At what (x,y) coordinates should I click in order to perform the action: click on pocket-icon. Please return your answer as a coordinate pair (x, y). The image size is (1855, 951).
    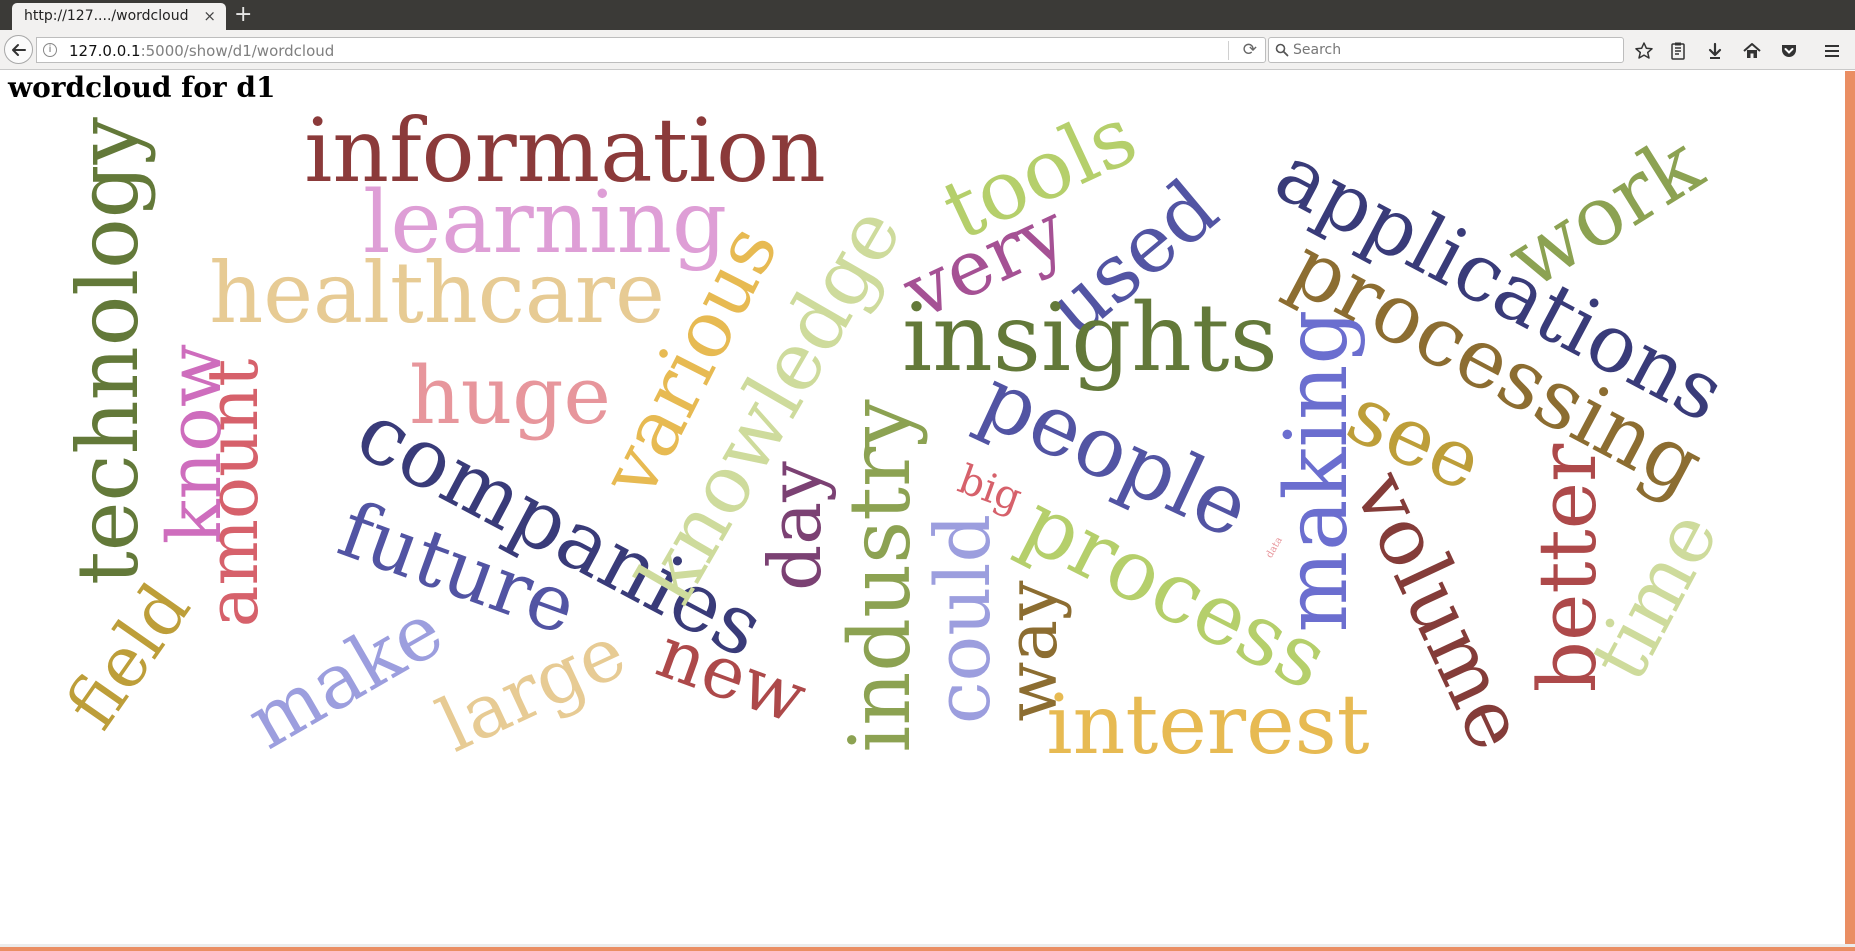
    Looking at the image, I should click on (1790, 51).